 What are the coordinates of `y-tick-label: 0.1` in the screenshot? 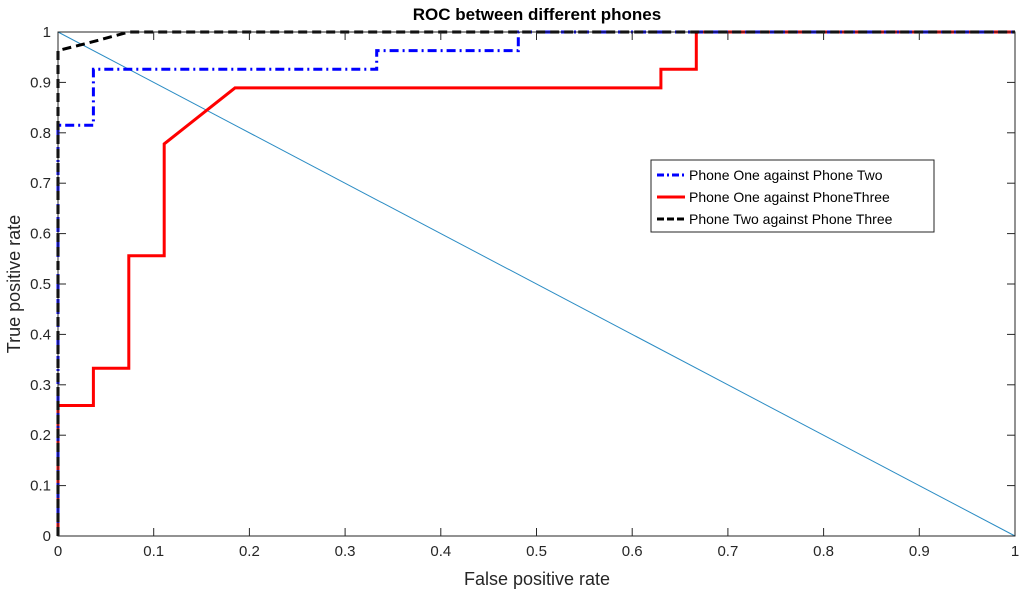 It's located at (40, 486).